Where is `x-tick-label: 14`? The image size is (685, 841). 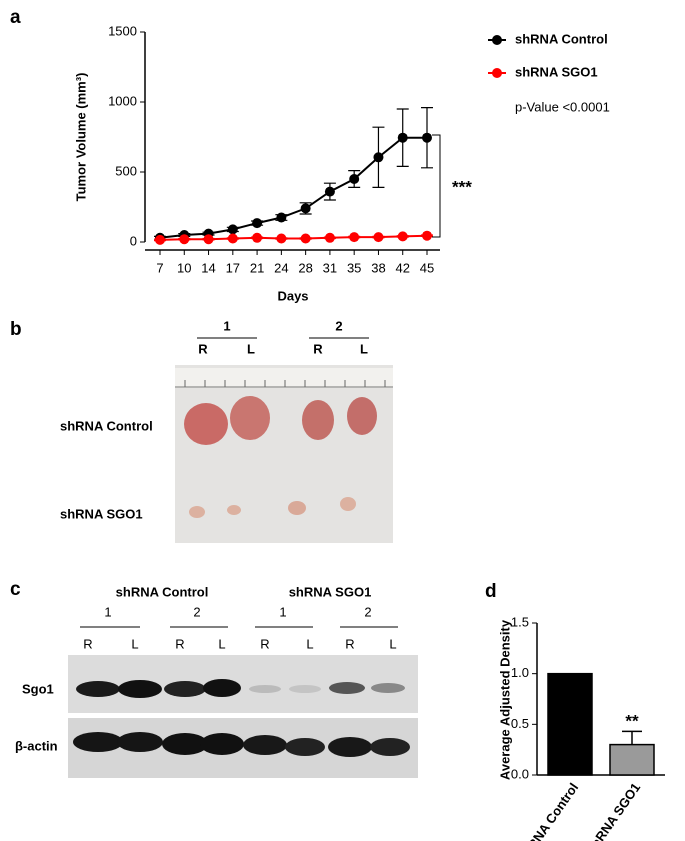
x-tick-label: 14 is located at coordinates (208, 267).